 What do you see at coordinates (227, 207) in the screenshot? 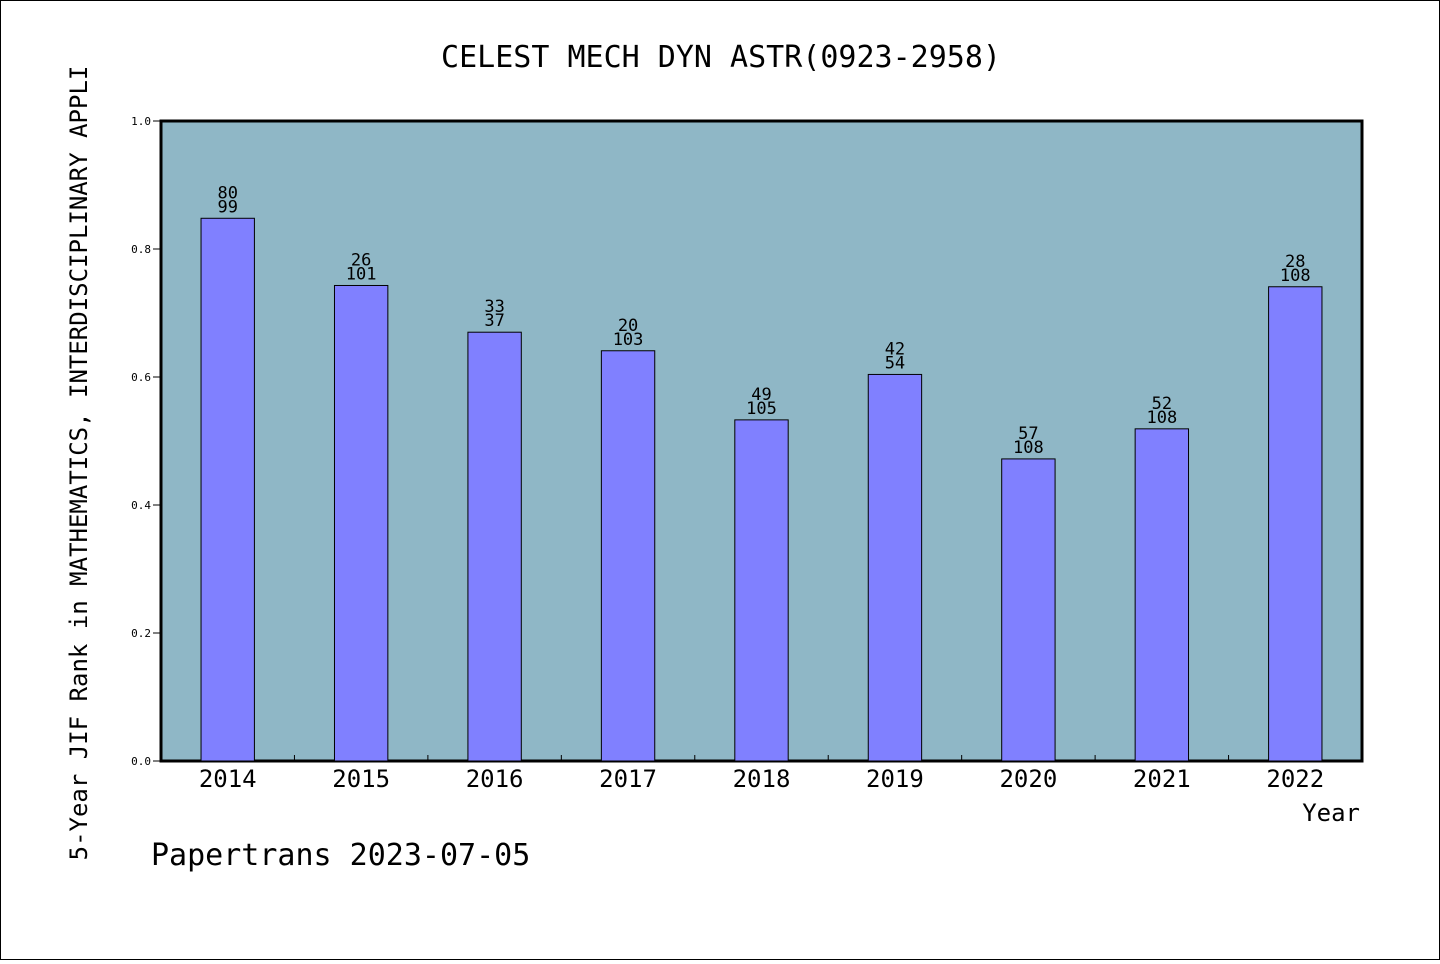
I see `bar-total-label: 99` at bounding box center [227, 207].